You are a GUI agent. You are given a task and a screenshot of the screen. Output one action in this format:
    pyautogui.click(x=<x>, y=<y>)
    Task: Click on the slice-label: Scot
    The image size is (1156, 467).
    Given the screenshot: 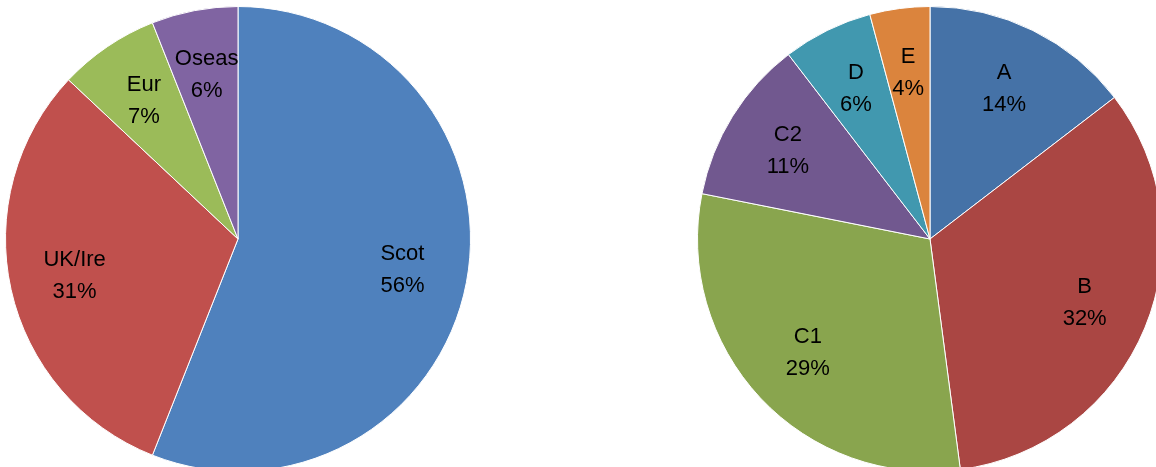 What is the action you would take?
    pyautogui.click(x=402, y=253)
    